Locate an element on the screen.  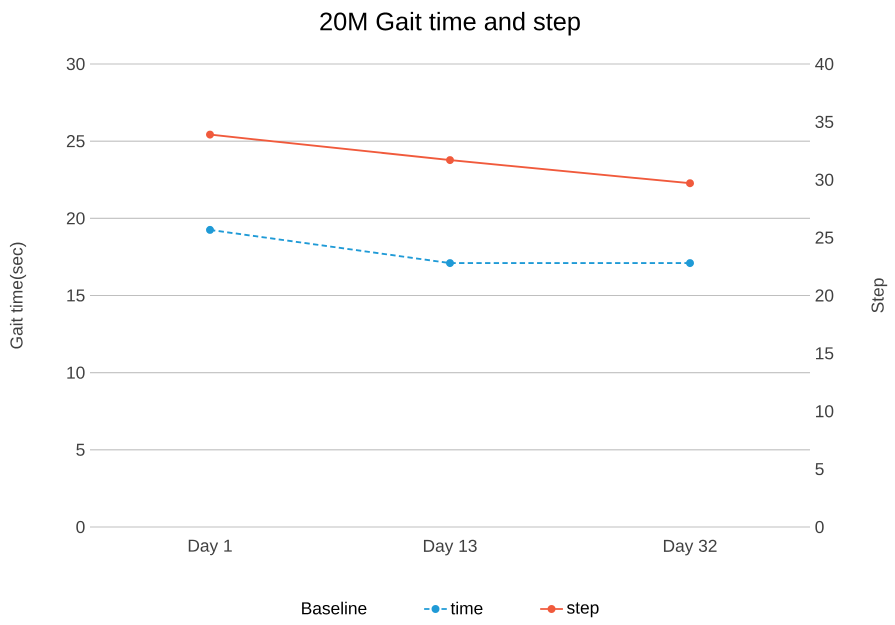
legend-label: time is located at coordinates (466, 608).